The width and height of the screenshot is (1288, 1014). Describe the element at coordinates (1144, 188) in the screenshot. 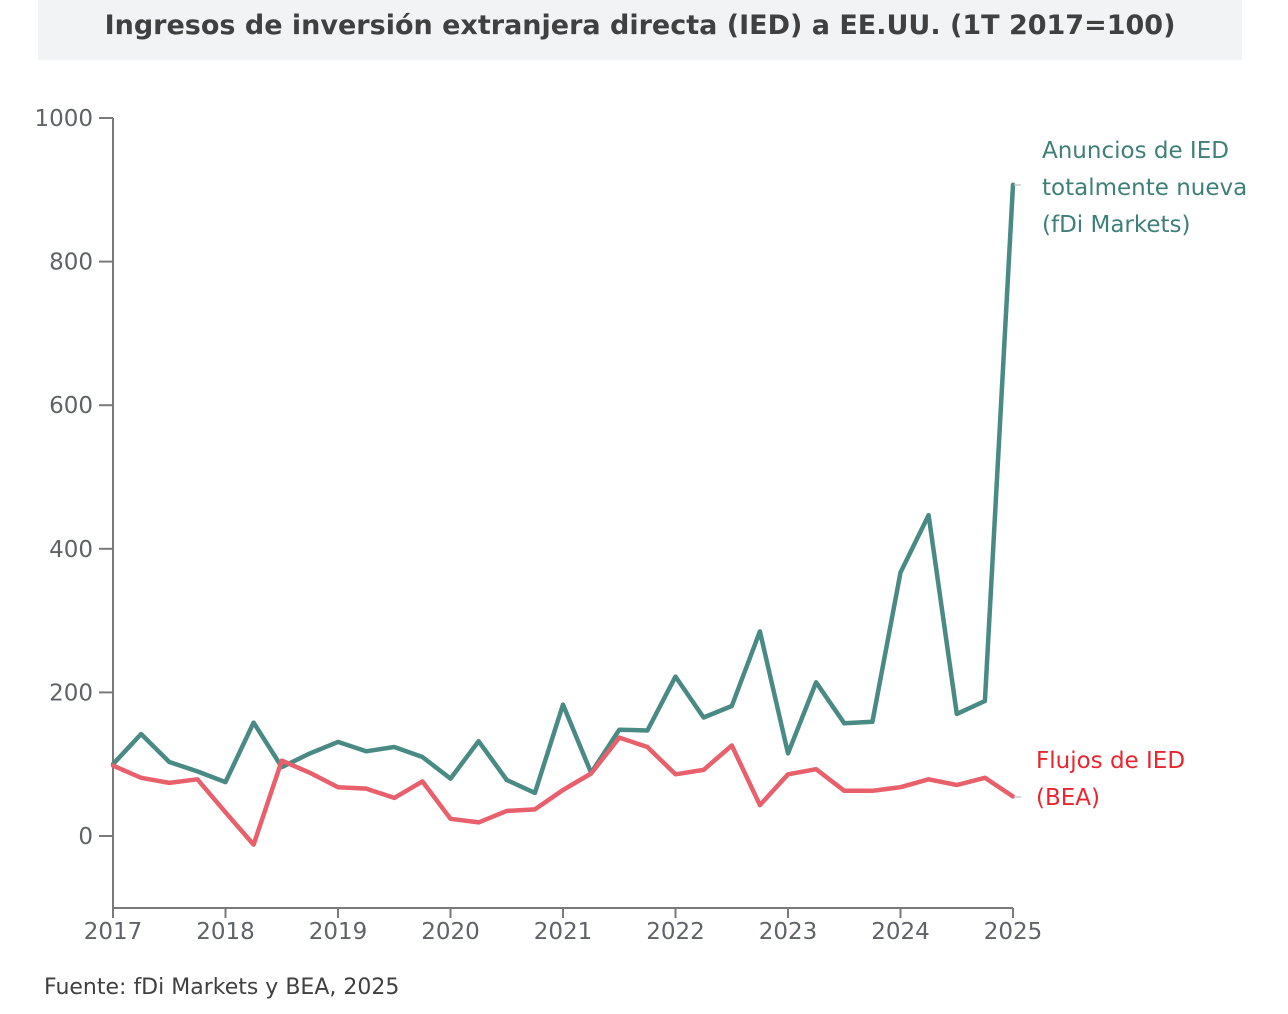

I see `series-label-fdi-markets: totalmente nueva` at that location.